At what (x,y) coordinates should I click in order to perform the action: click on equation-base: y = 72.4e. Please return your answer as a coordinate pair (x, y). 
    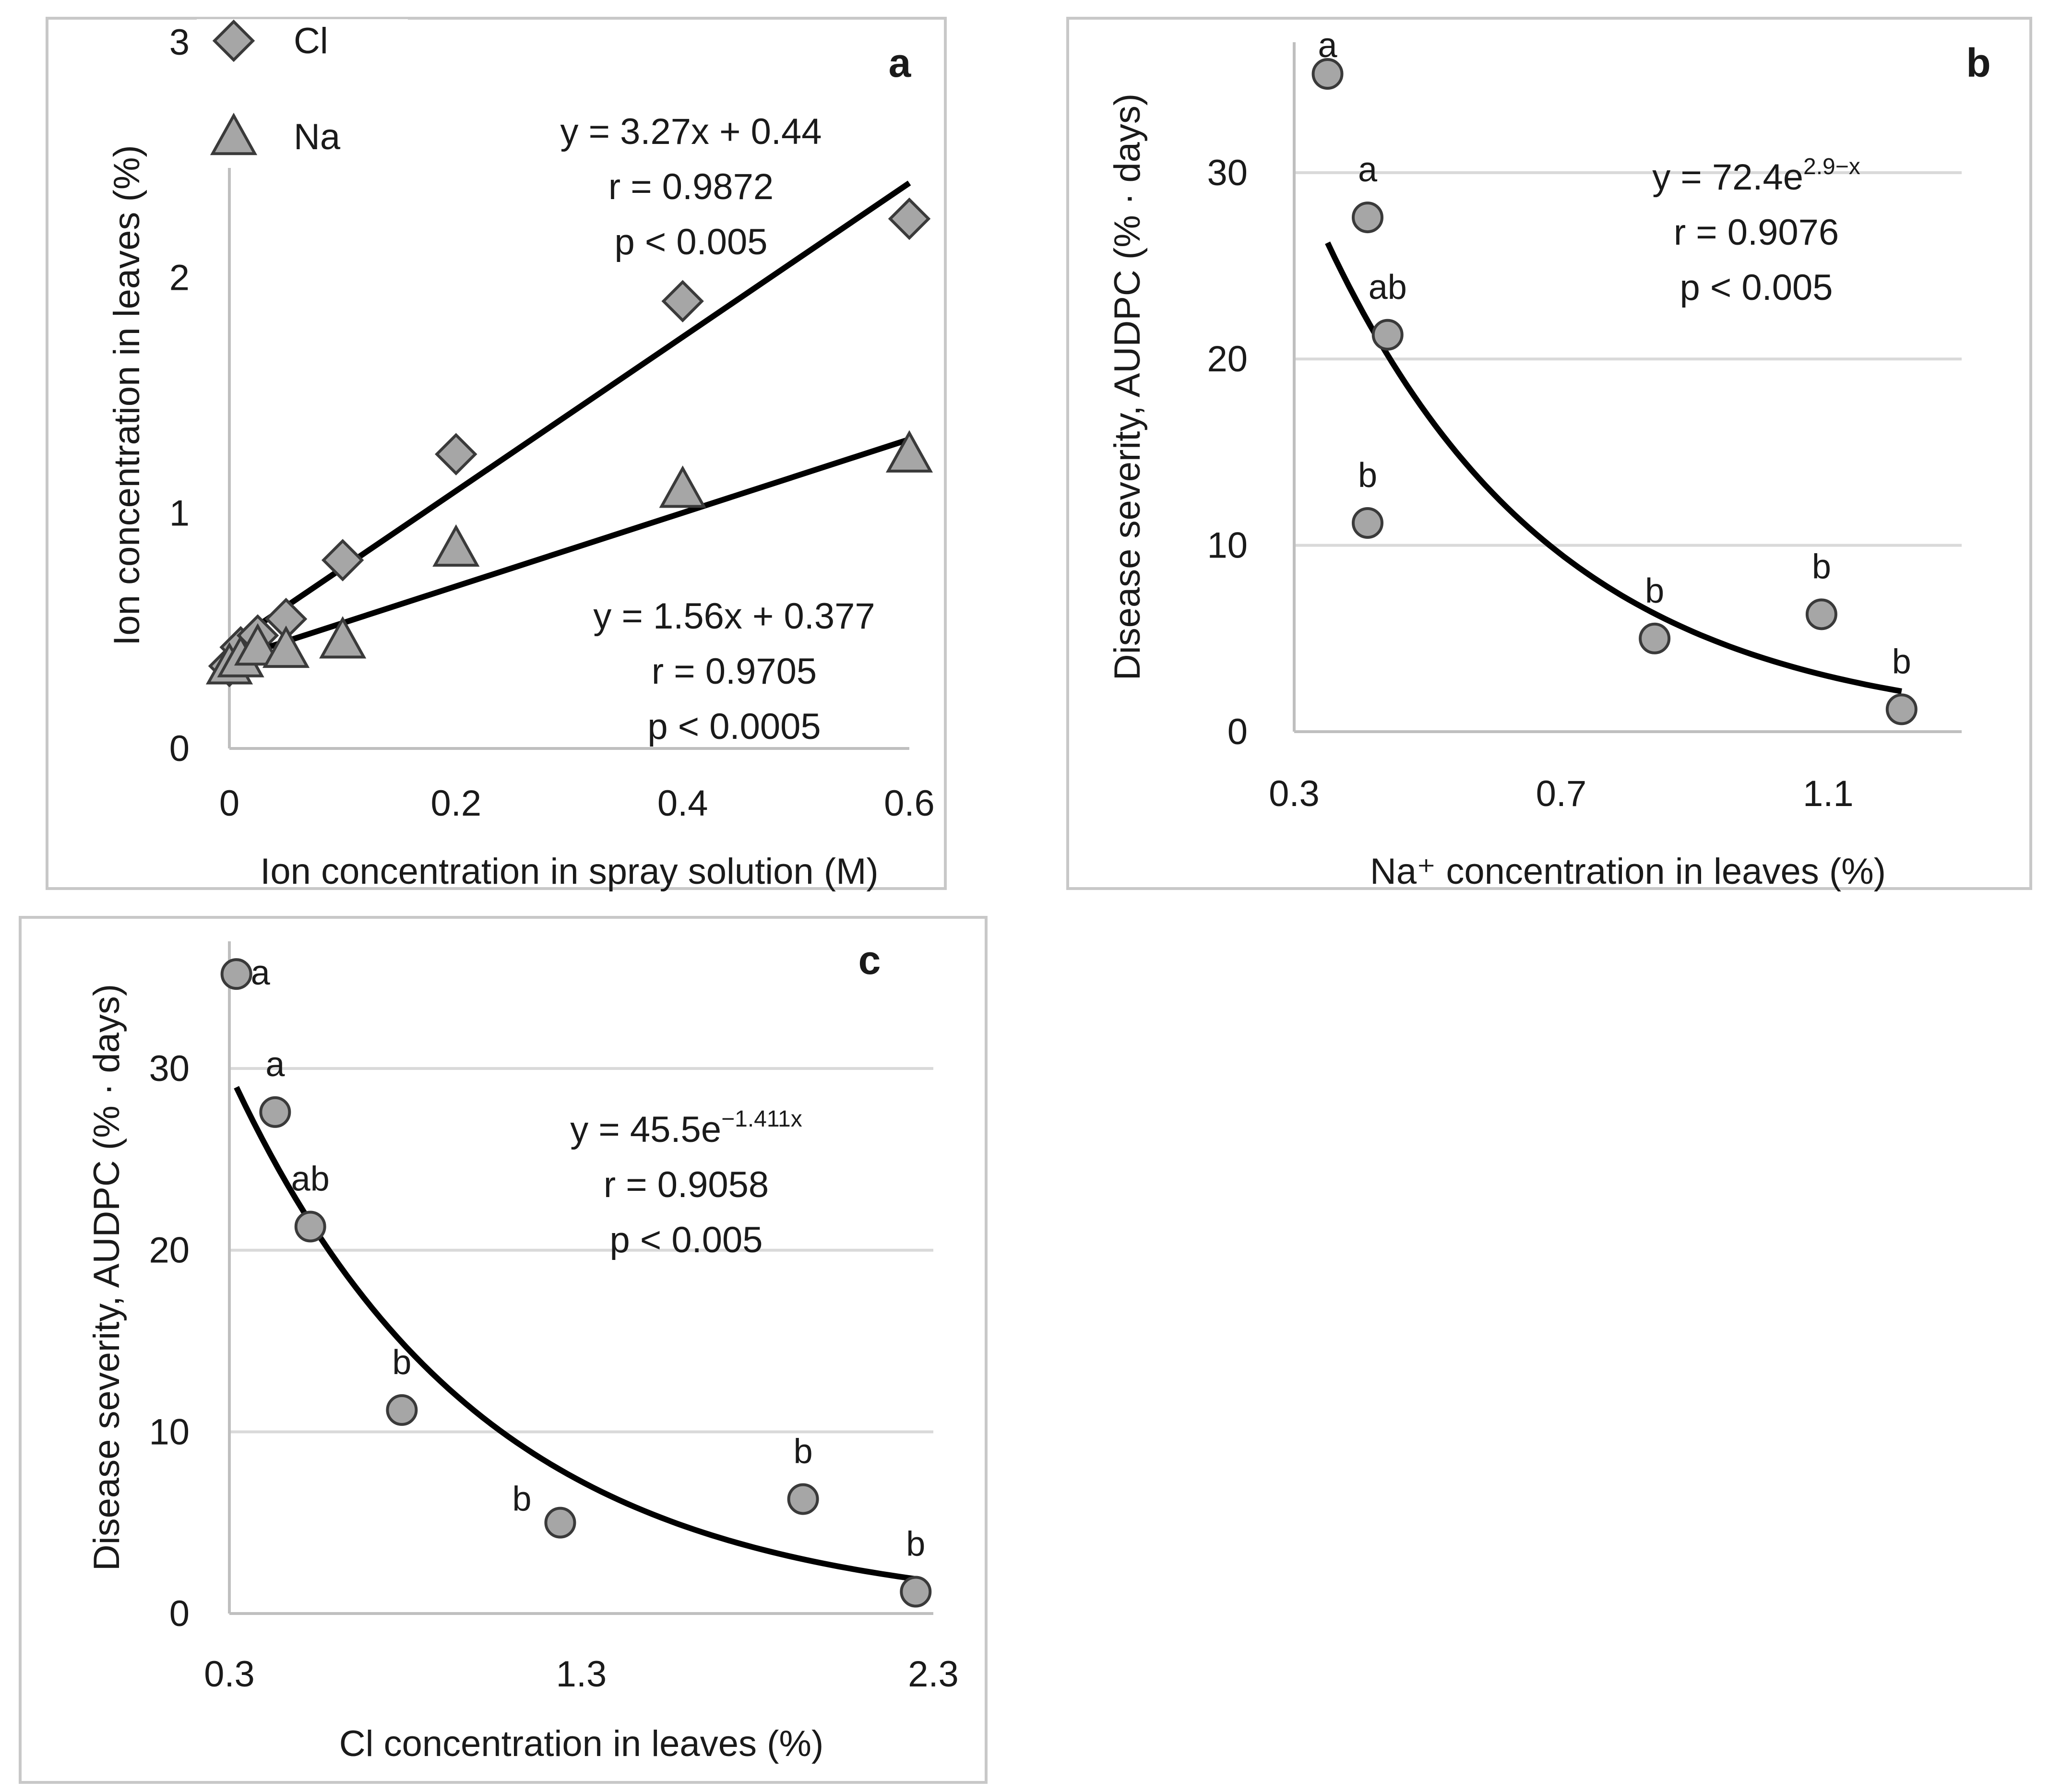
    Looking at the image, I should click on (1727, 177).